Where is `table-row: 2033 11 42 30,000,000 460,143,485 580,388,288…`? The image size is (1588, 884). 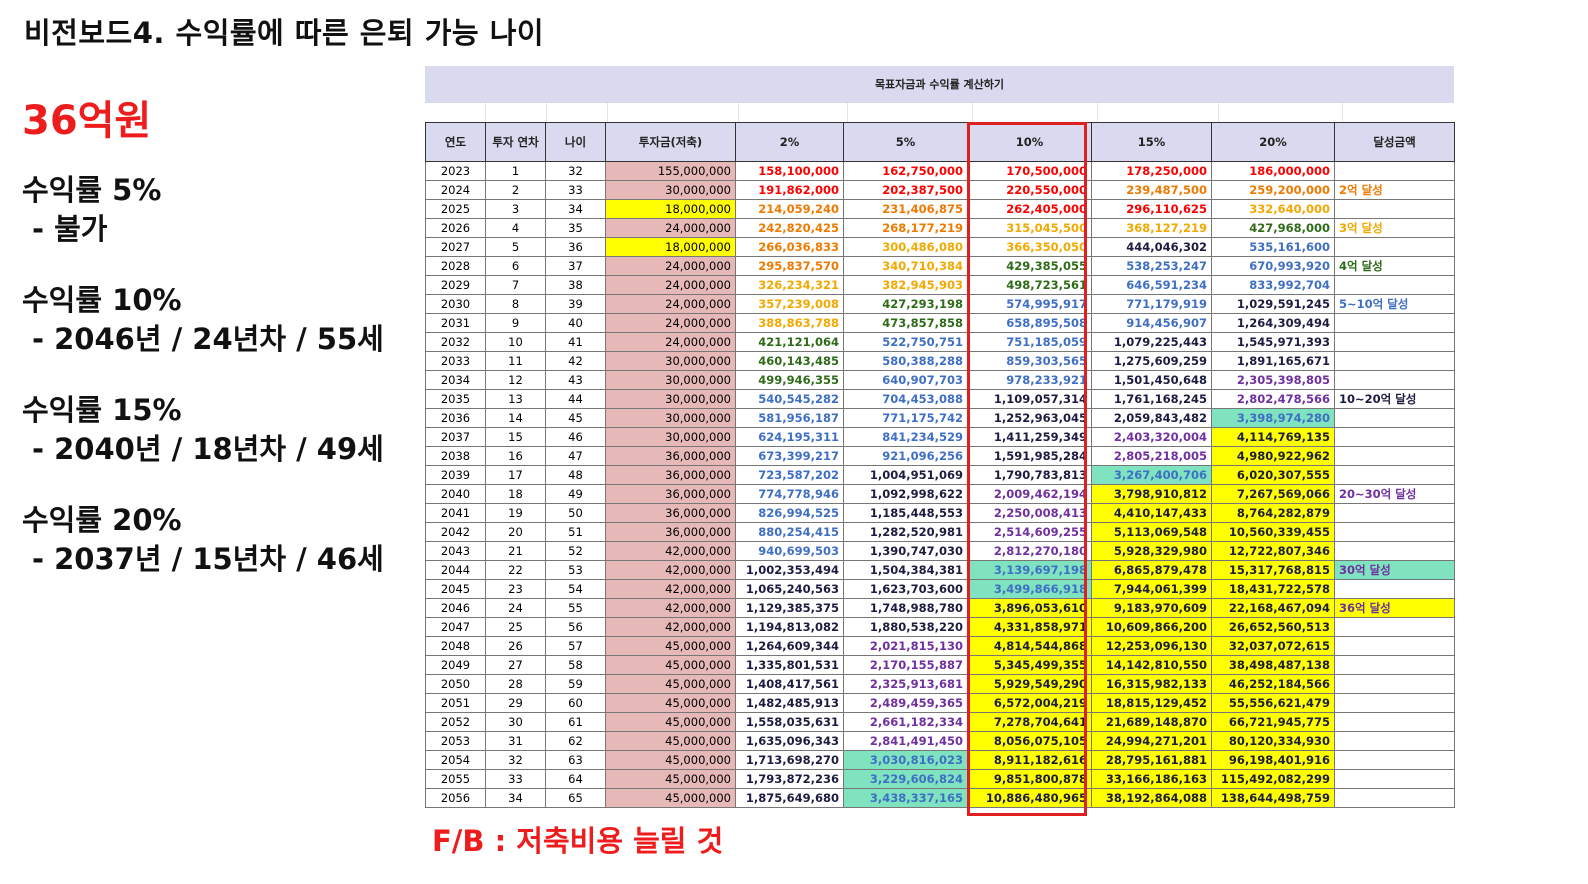 table-row: 2033 11 42 30,000,000 460,143,485 580,388,288… is located at coordinates (940, 361).